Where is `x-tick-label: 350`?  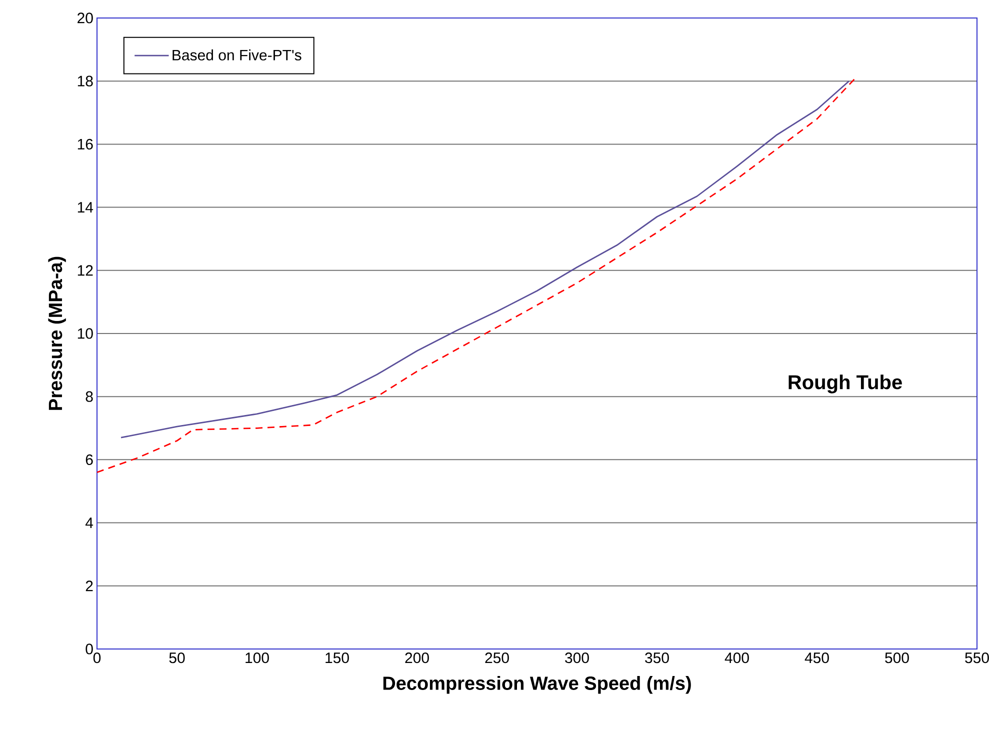 x-tick-label: 350 is located at coordinates (657, 658).